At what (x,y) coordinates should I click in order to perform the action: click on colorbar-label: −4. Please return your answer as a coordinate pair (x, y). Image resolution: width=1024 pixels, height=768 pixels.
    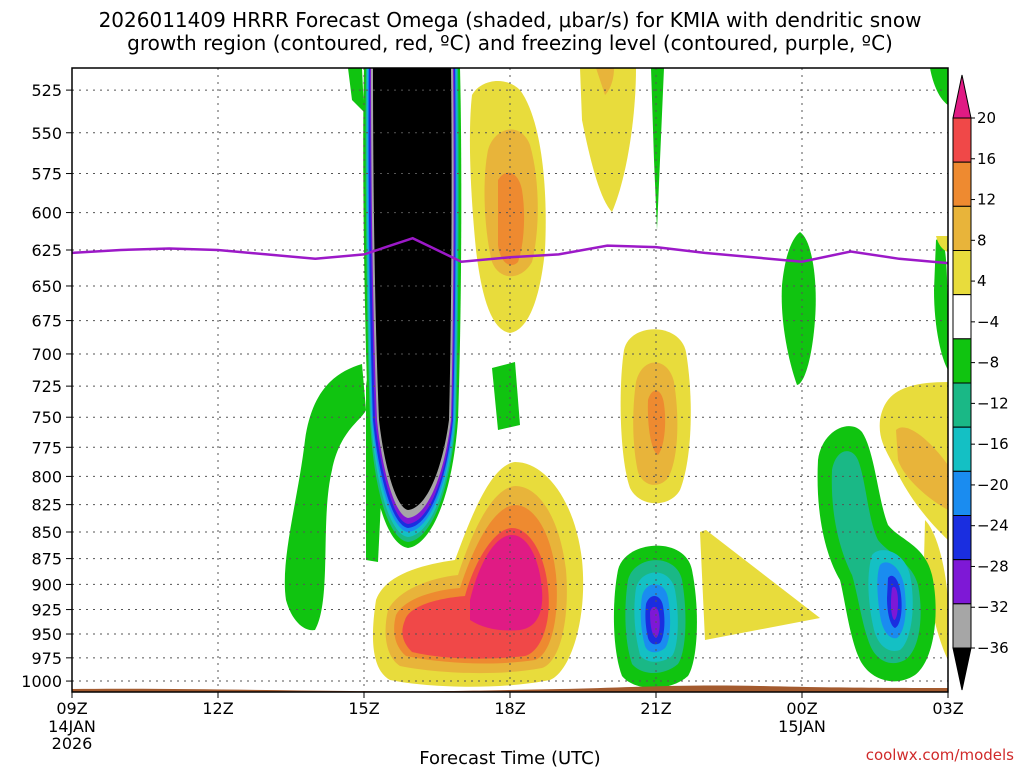
    Looking at the image, I should click on (988, 322).